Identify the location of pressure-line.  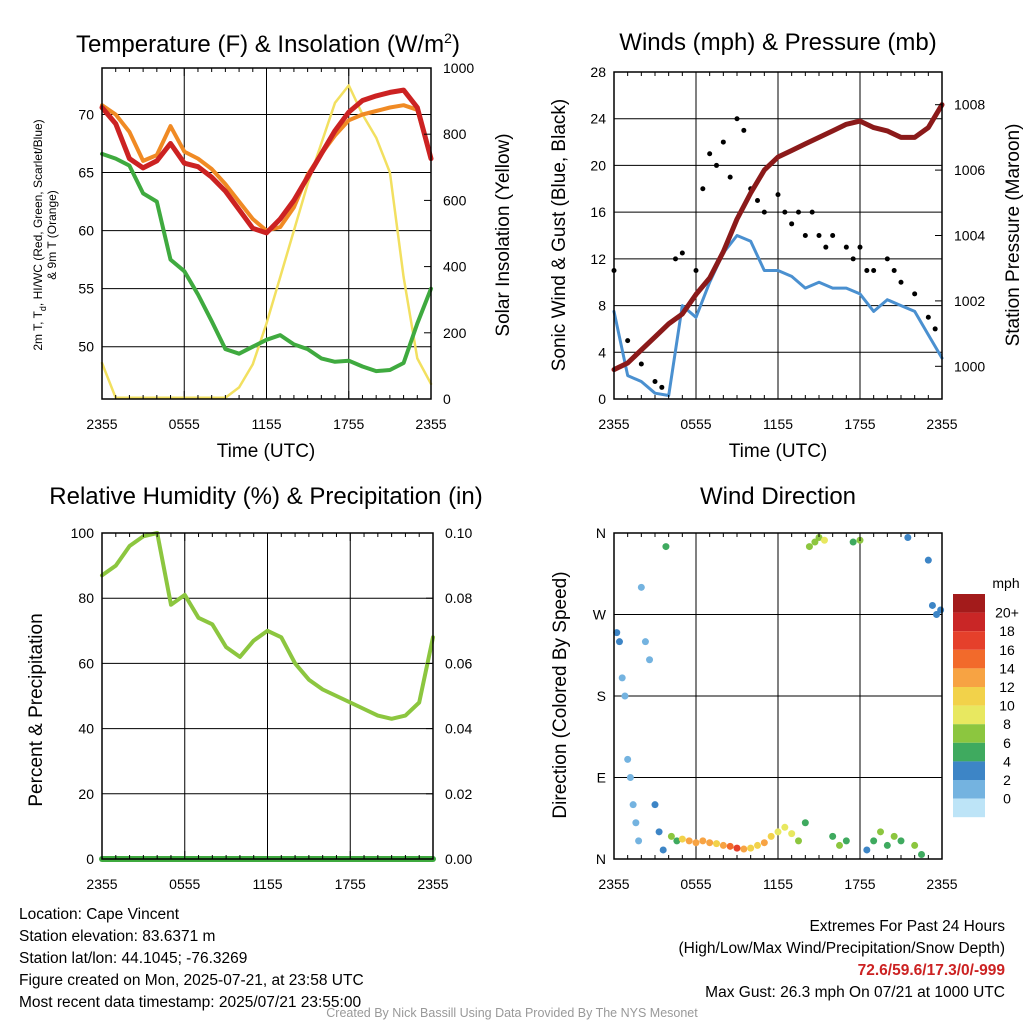
(778, 237).